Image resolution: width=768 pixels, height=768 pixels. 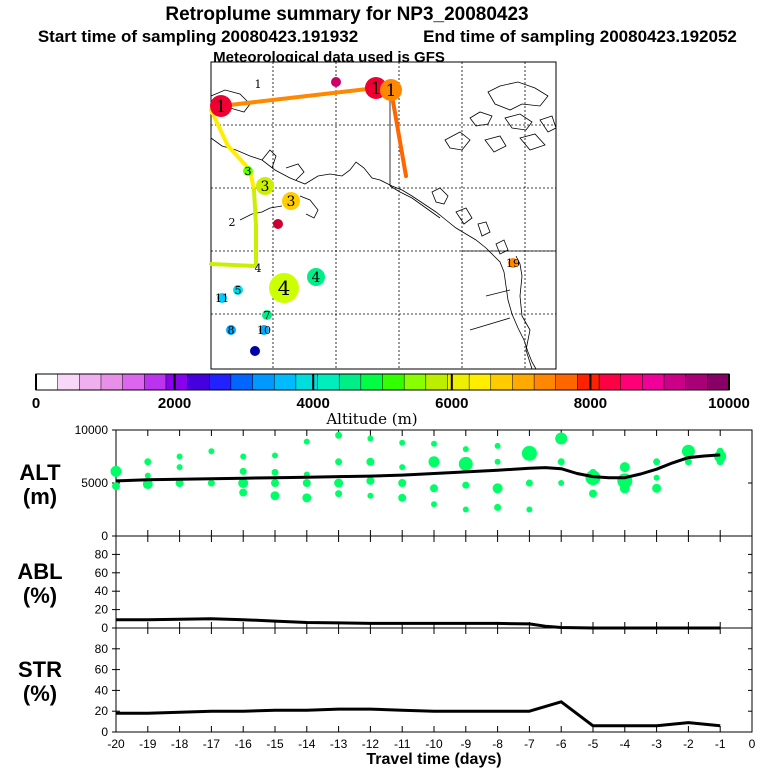 What do you see at coordinates (222, 298) in the screenshot?
I see `map-marker-label: 11` at bounding box center [222, 298].